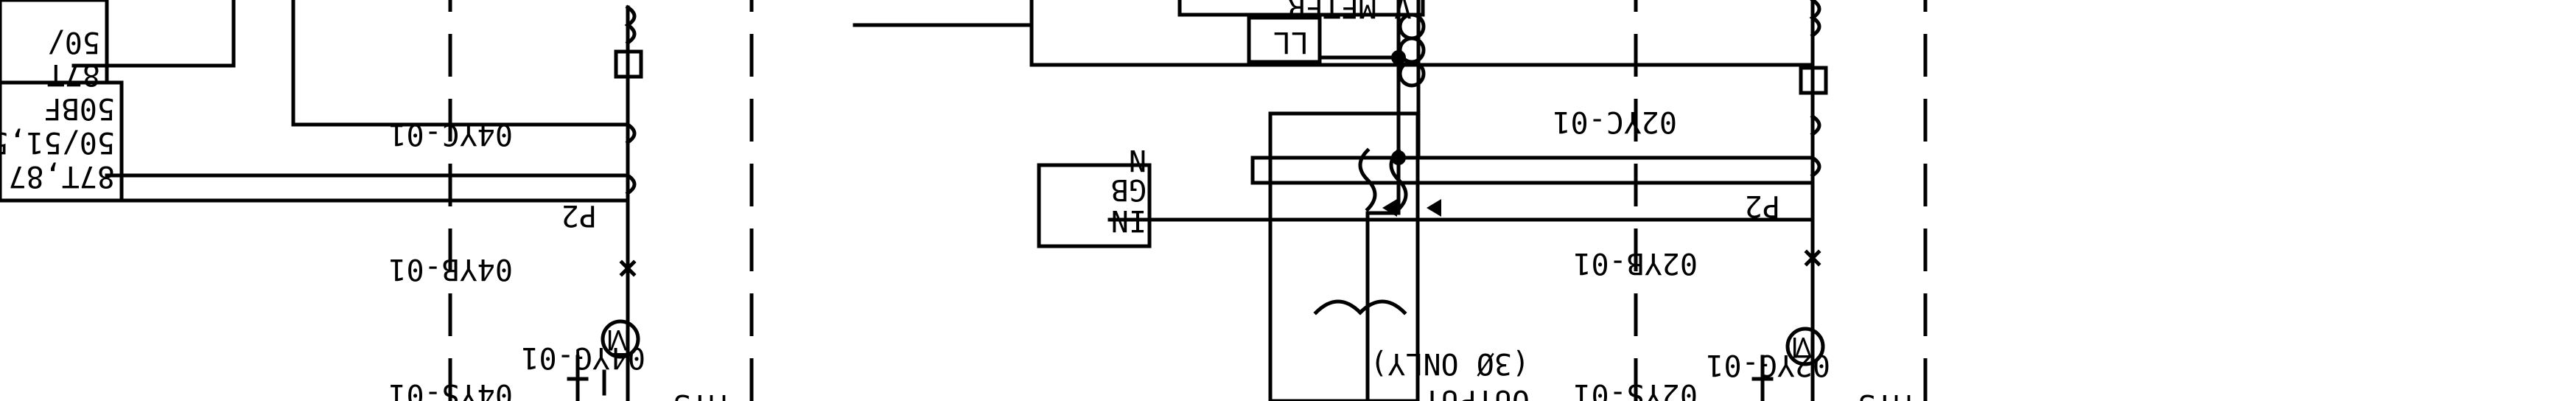 The image size is (2576, 401). I want to click on relay-mid-line3: 87T,87, so click(62, 176).